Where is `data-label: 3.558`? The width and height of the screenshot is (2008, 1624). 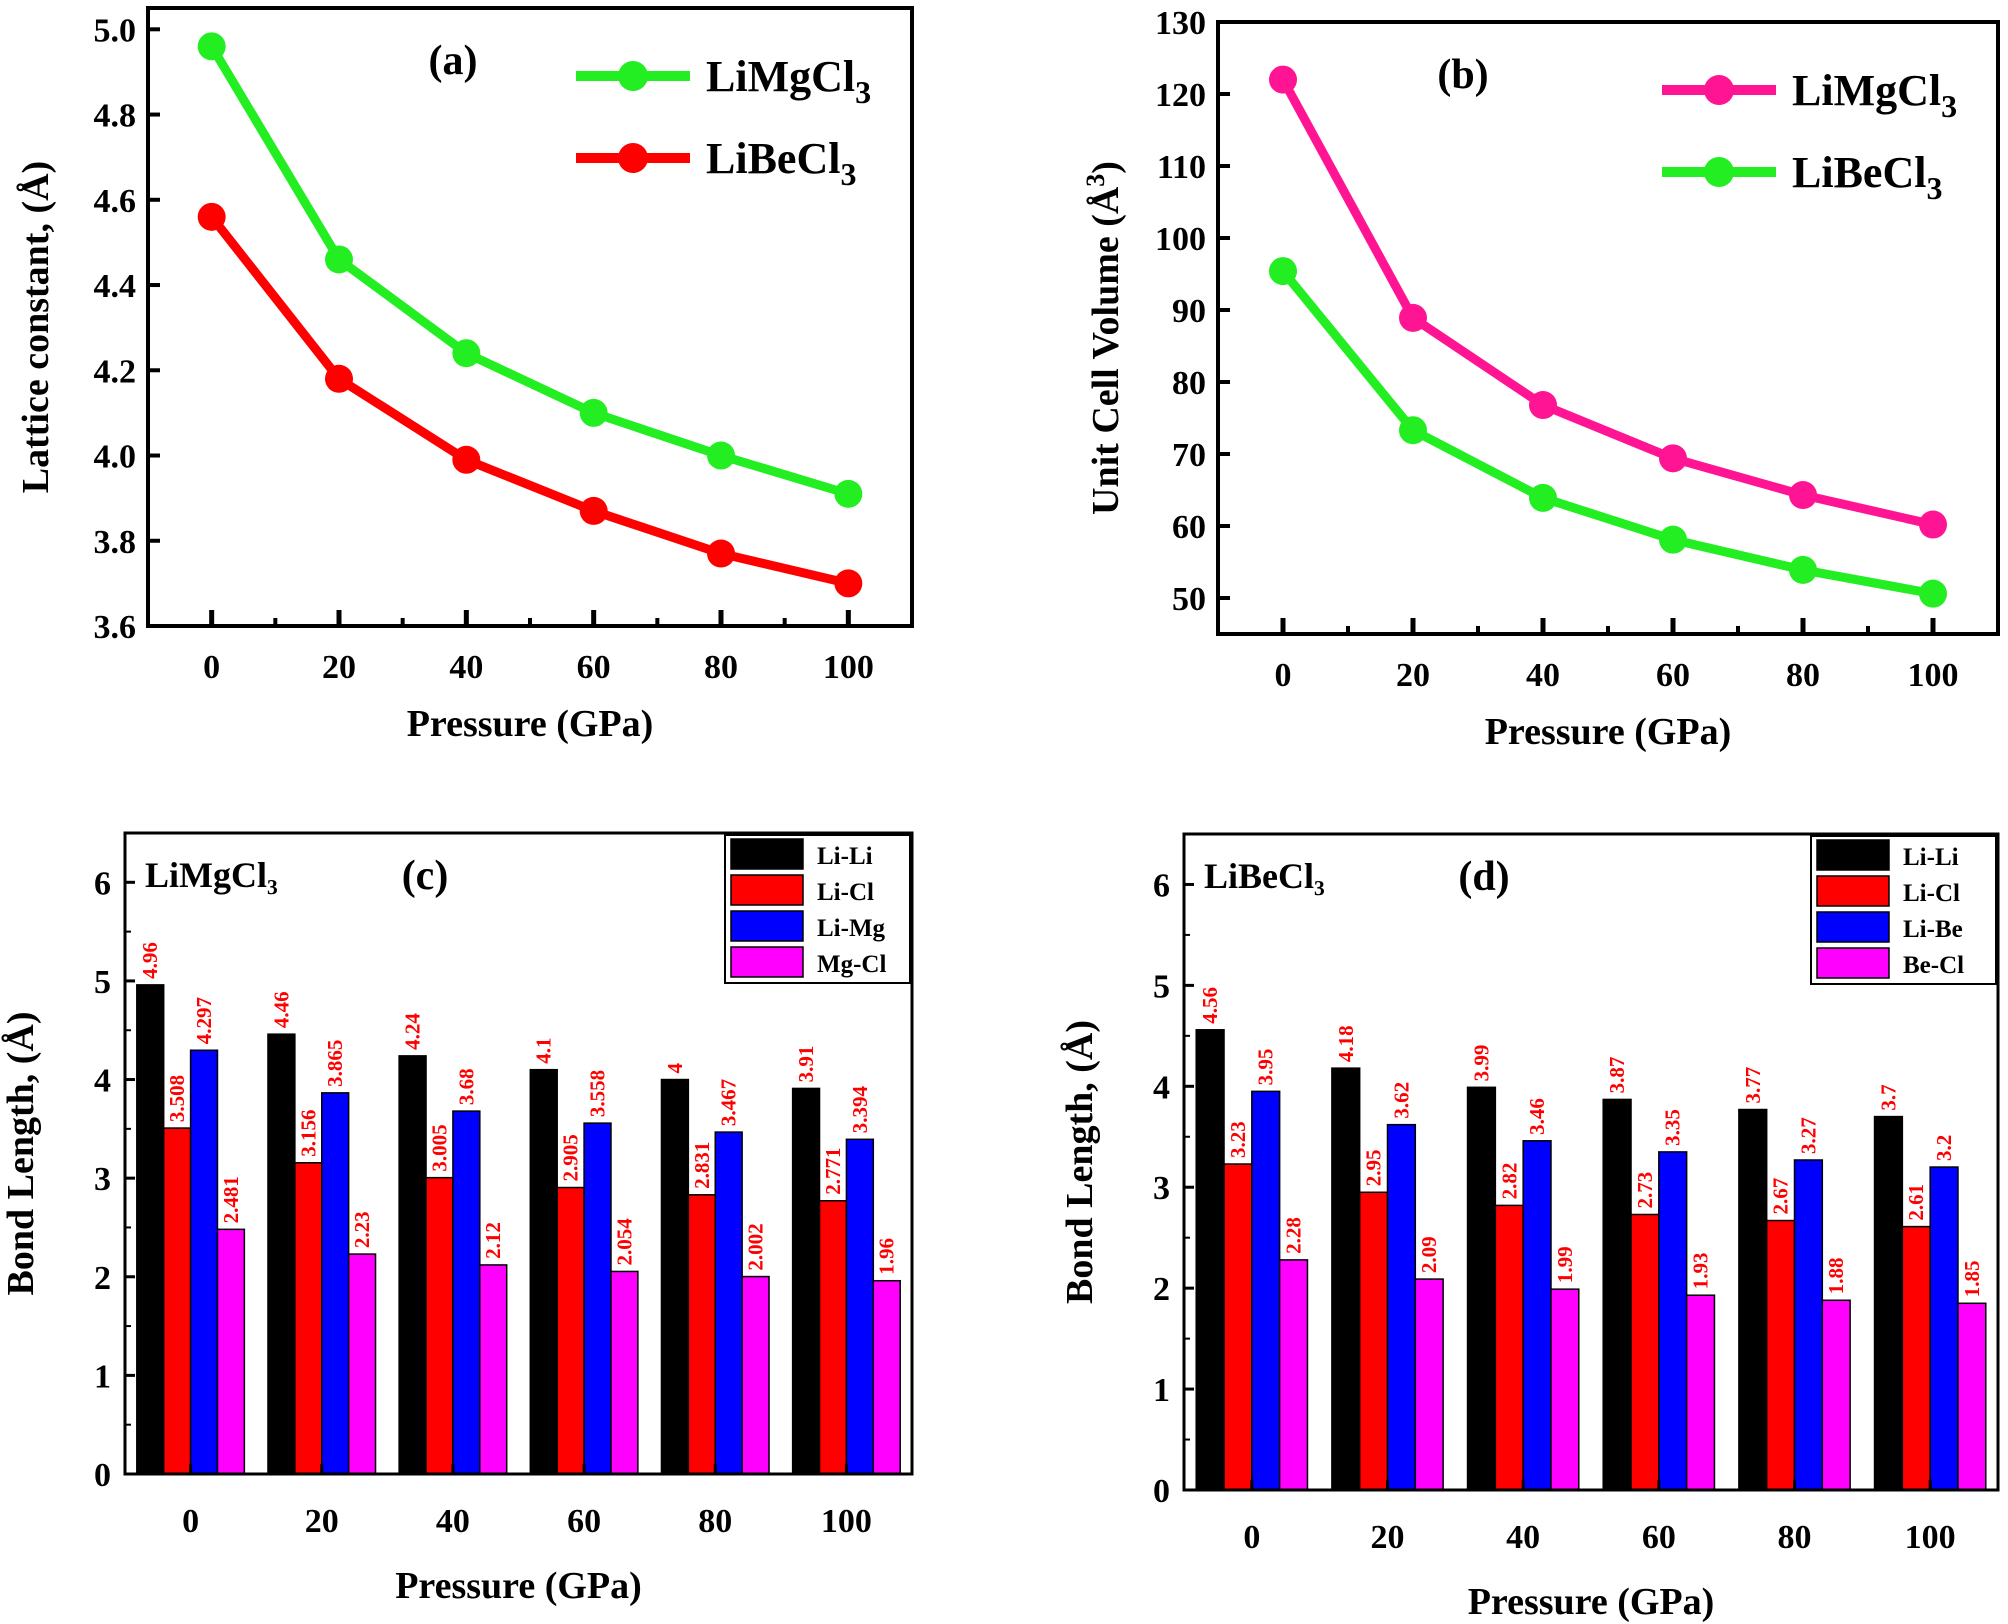 data-label: 3.558 is located at coordinates (598, 1093).